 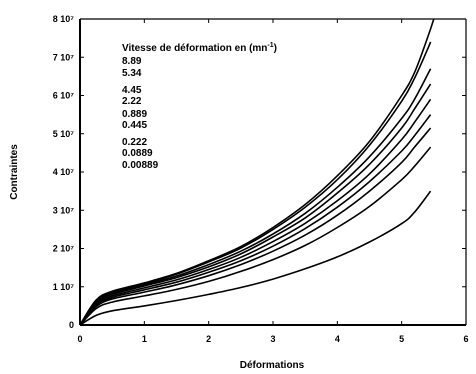 What do you see at coordinates (275, 48) in the screenshot?
I see `legend-title-close: )` at bounding box center [275, 48].